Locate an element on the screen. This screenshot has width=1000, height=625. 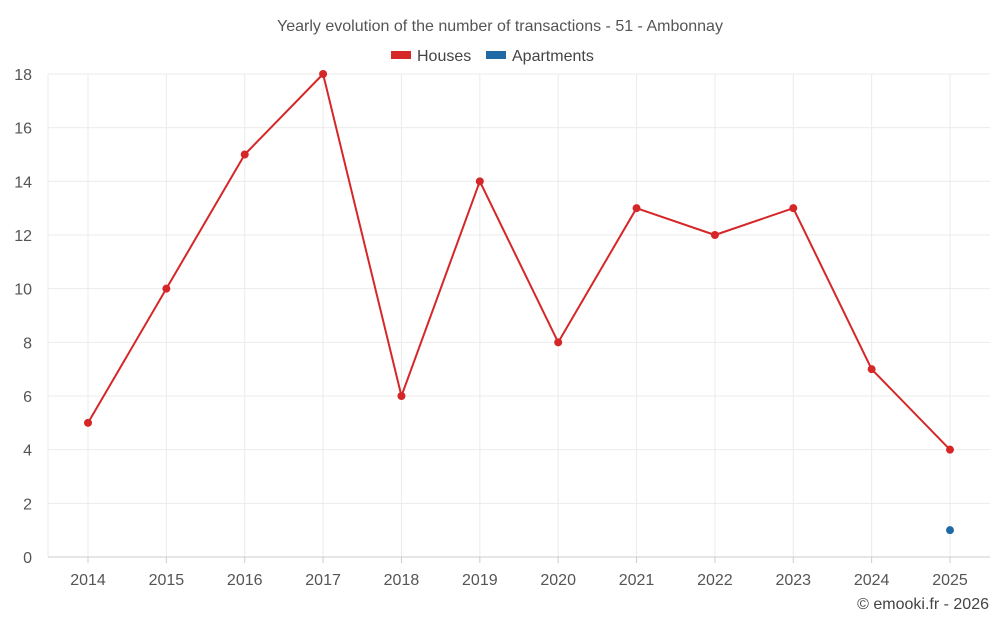
legend-swatch-houses is located at coordinates (401, 55).